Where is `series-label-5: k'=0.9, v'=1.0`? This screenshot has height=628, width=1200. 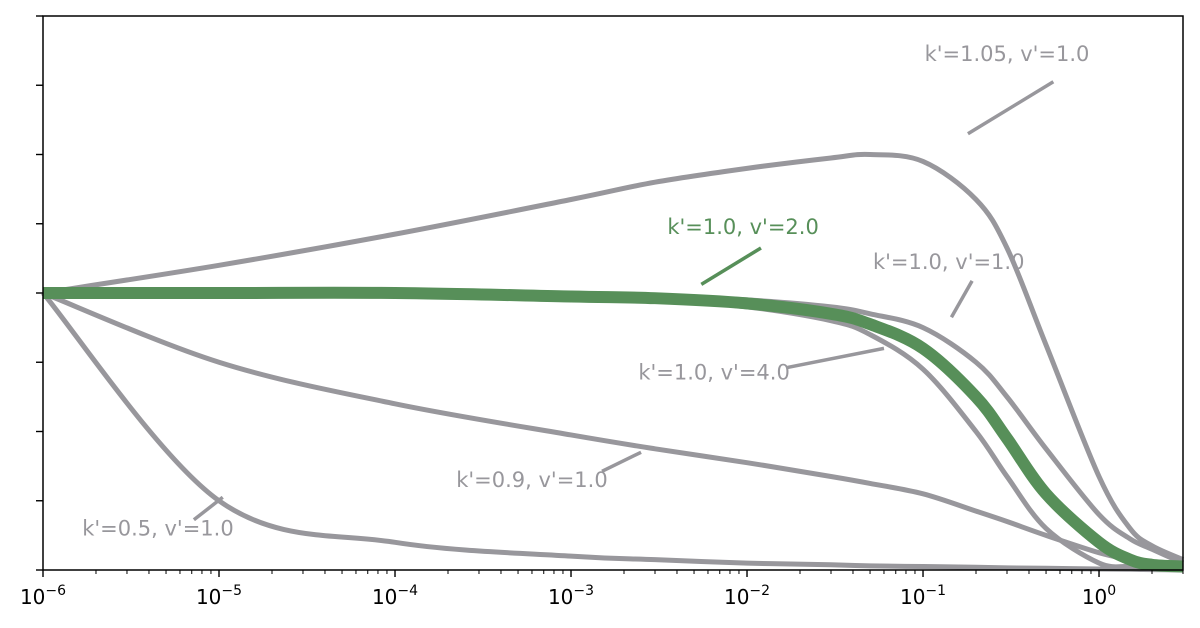
series-label-5: k'=0.9, v'=1.0 is located at coordinates (531, 480).